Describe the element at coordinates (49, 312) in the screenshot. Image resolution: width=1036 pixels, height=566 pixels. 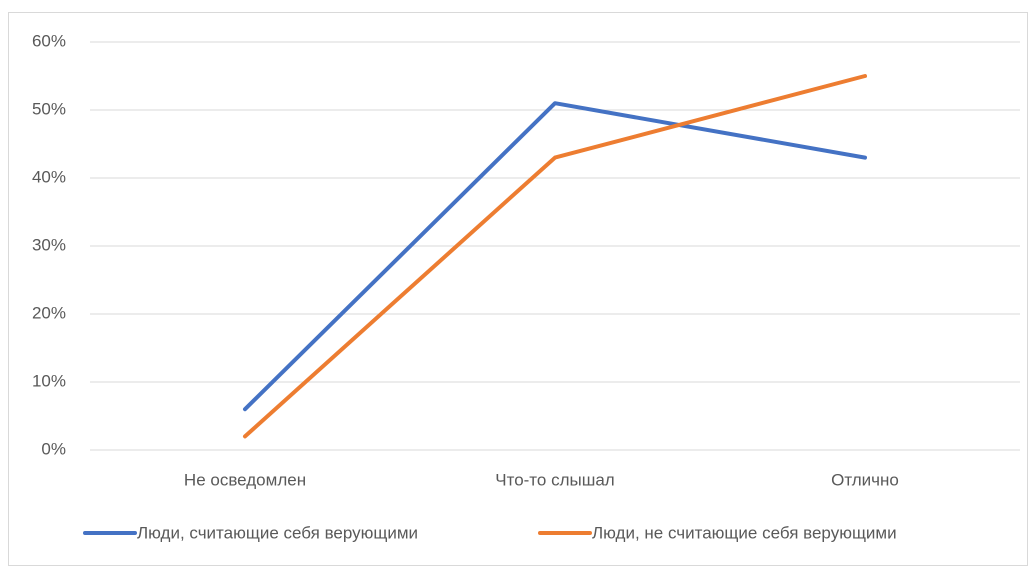
I see `y-tick-label: 20%` at that location.